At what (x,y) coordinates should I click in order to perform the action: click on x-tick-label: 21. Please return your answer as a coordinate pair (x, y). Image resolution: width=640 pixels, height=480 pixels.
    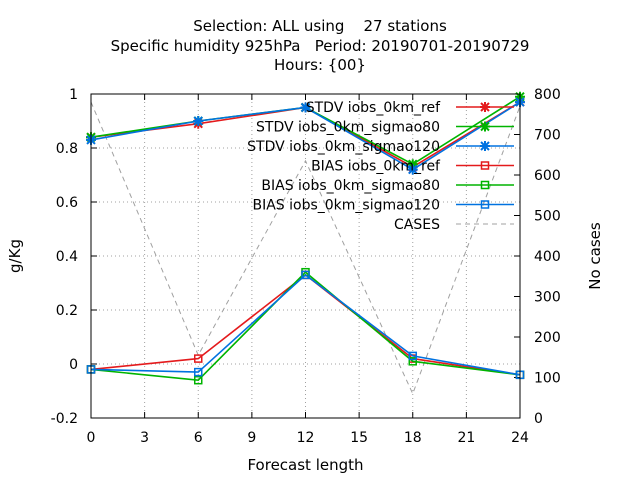
    Looking at the image, I should click on (466, 438).